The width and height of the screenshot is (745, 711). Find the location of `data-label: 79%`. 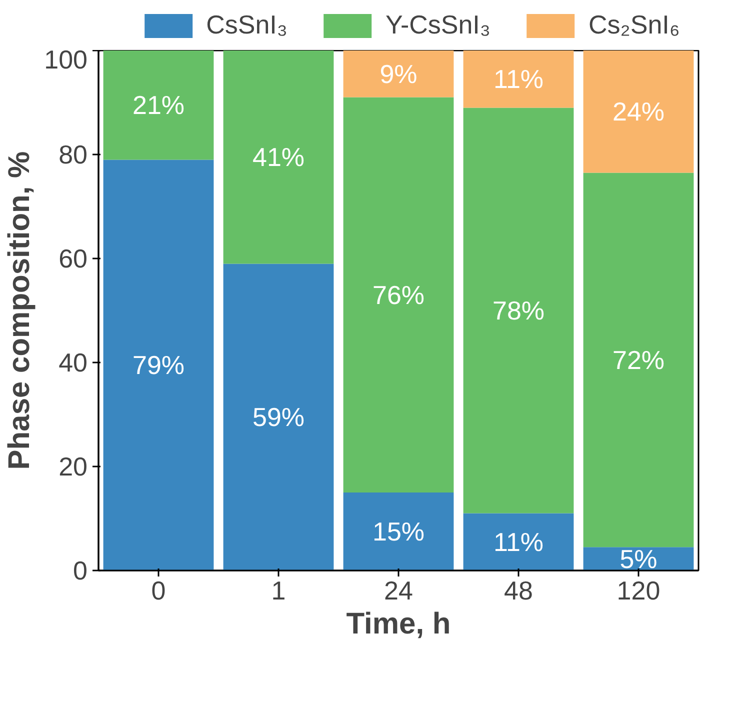

data-label: 79% is located at coordinates (158, 365).